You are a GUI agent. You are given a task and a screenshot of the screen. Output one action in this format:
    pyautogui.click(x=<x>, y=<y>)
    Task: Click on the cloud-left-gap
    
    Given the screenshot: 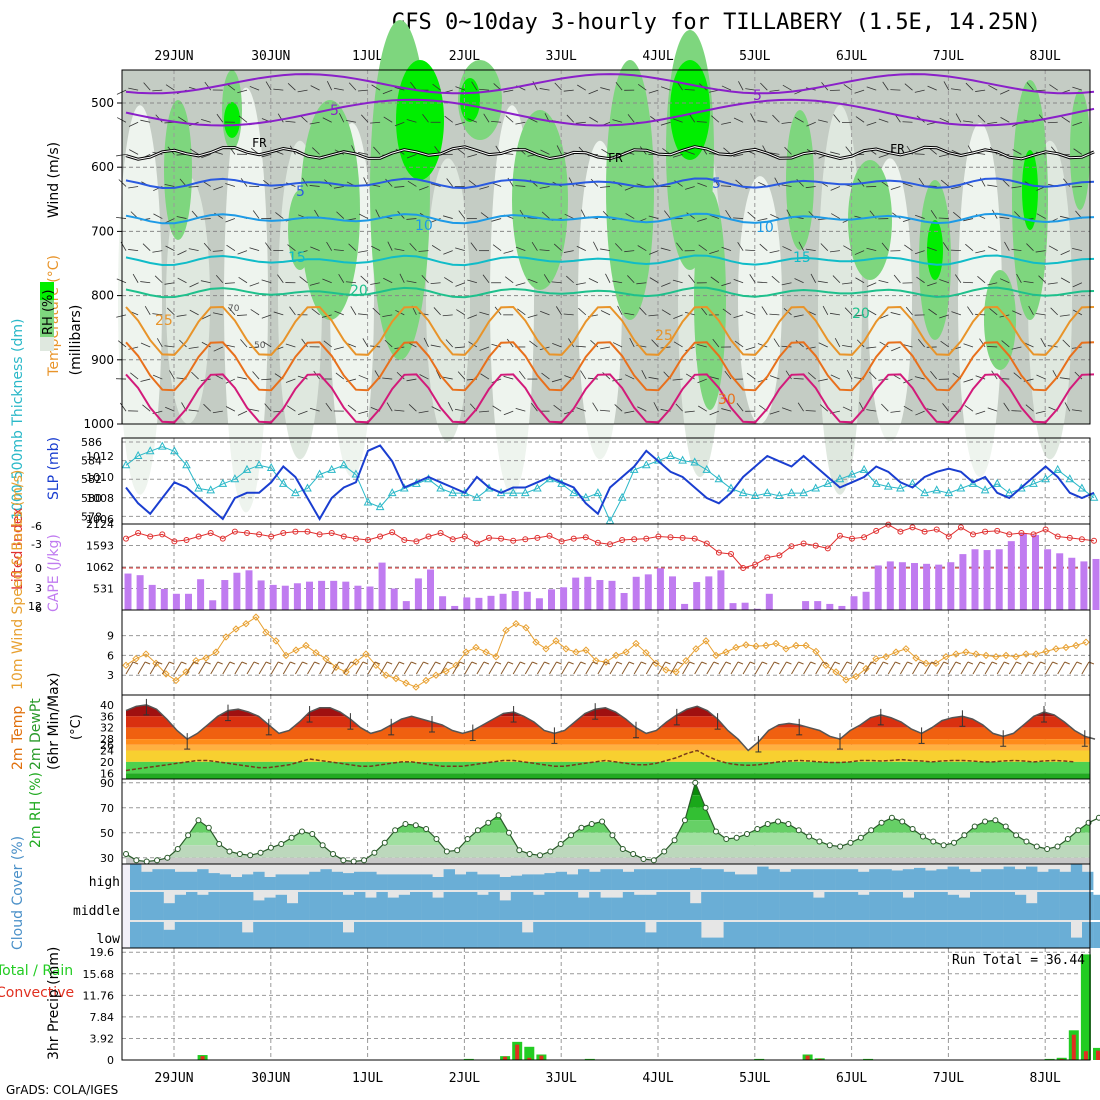 What is the action you would take?
    pyautogui.click(x=126, y=906)
    